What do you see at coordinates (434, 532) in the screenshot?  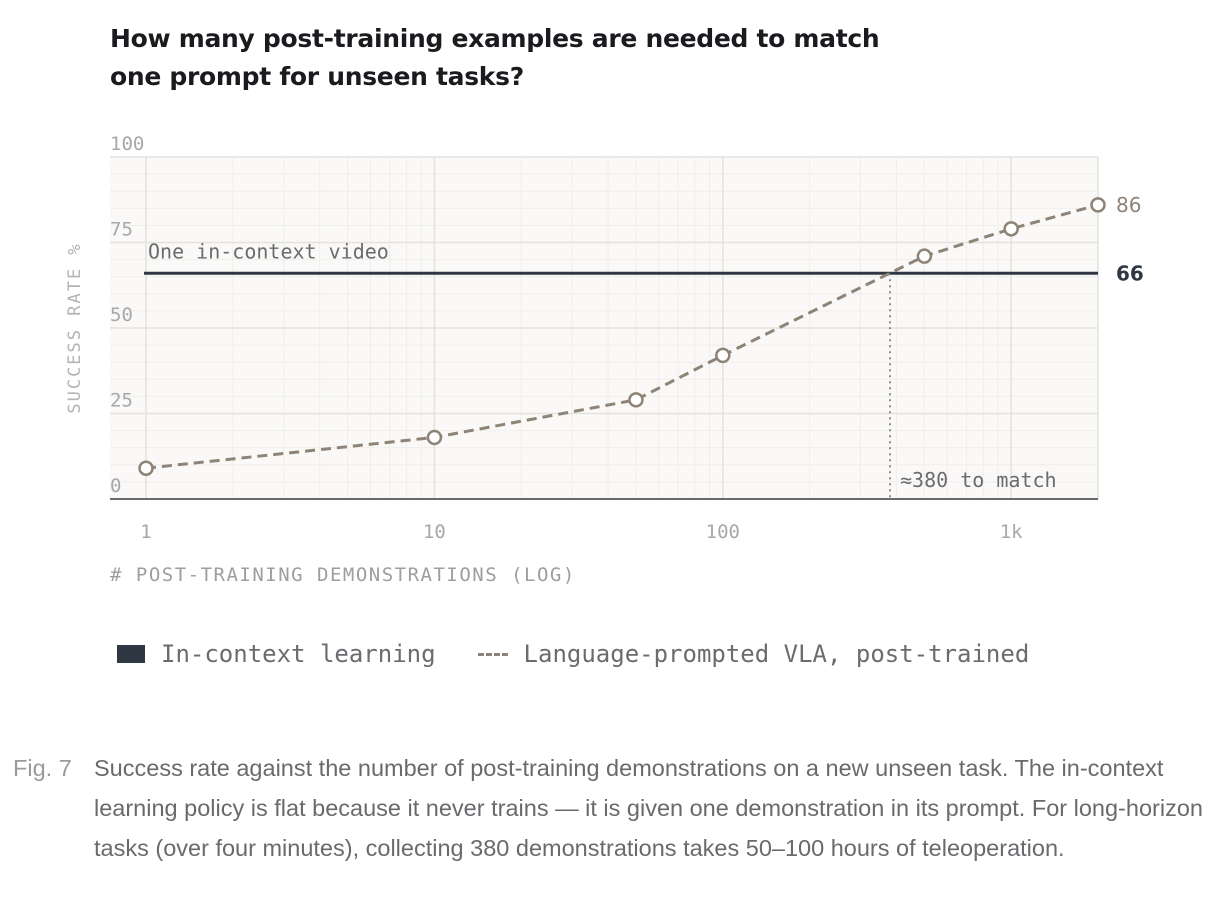 I see `x-tick-label: 10` at bounding box center [434, 532].